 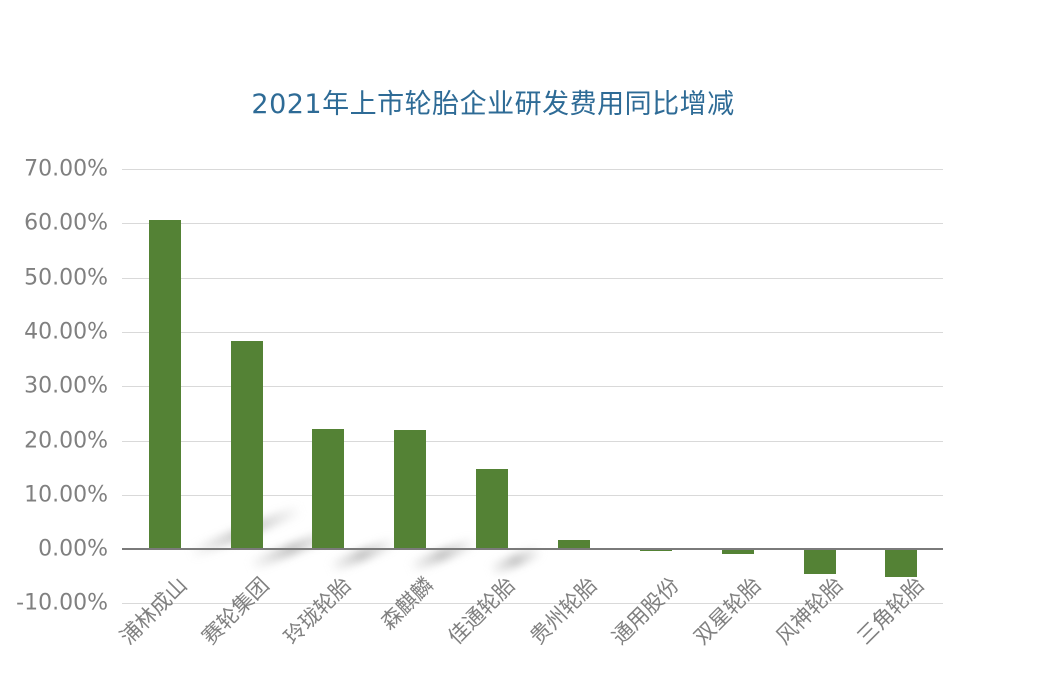 I want to click on bar-赛轮集团, so click(x=247, y=445).